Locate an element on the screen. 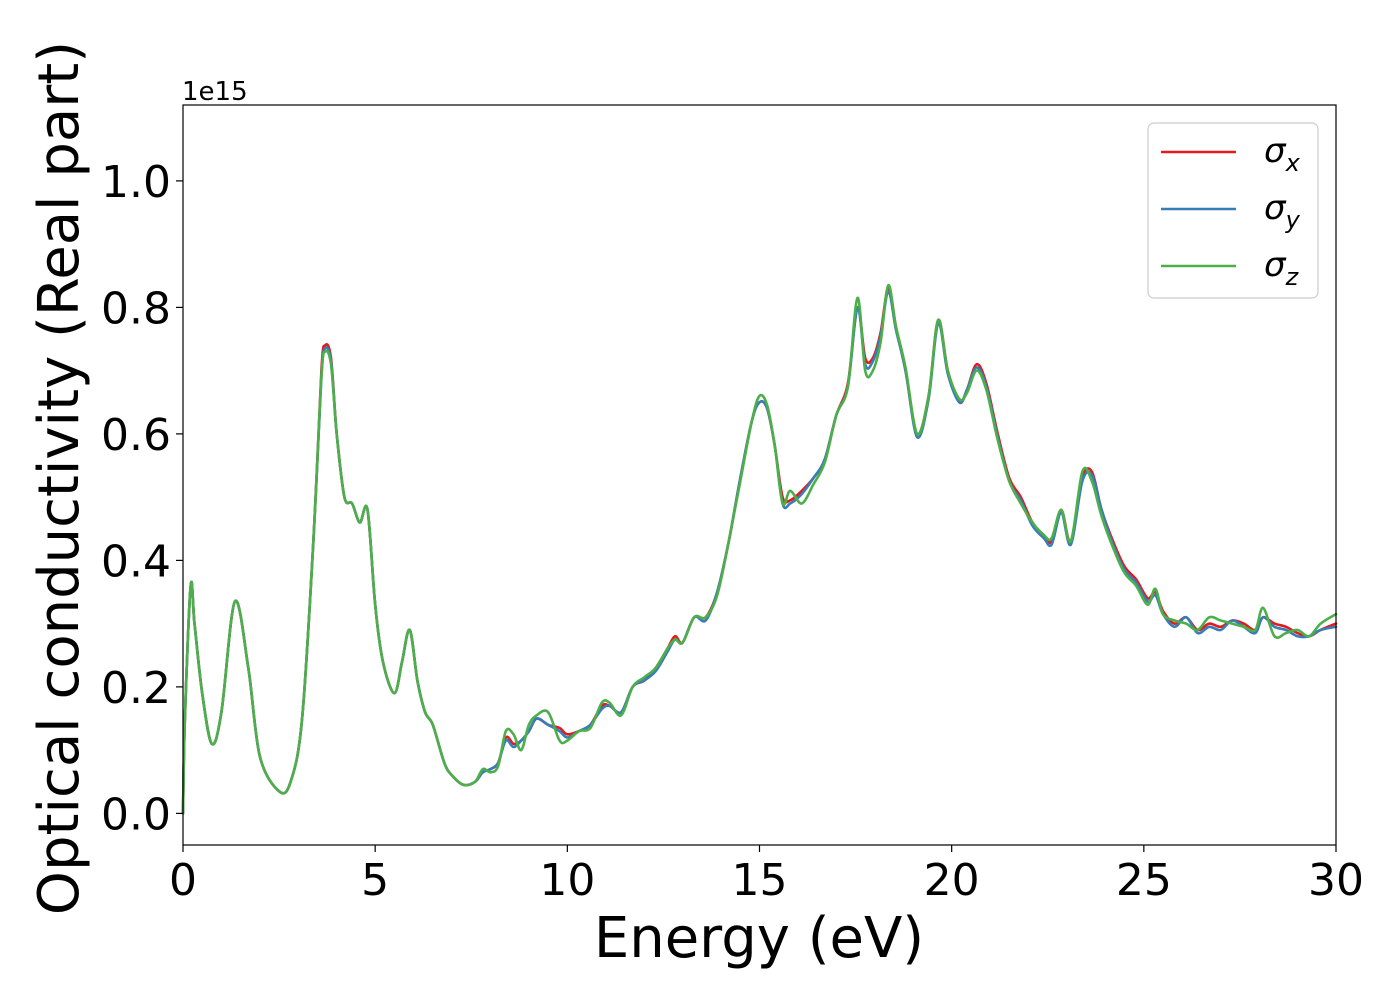 This screenshot has width=1400, height=1000. x-tick-label: 10 is located at coordinates (567, 880).